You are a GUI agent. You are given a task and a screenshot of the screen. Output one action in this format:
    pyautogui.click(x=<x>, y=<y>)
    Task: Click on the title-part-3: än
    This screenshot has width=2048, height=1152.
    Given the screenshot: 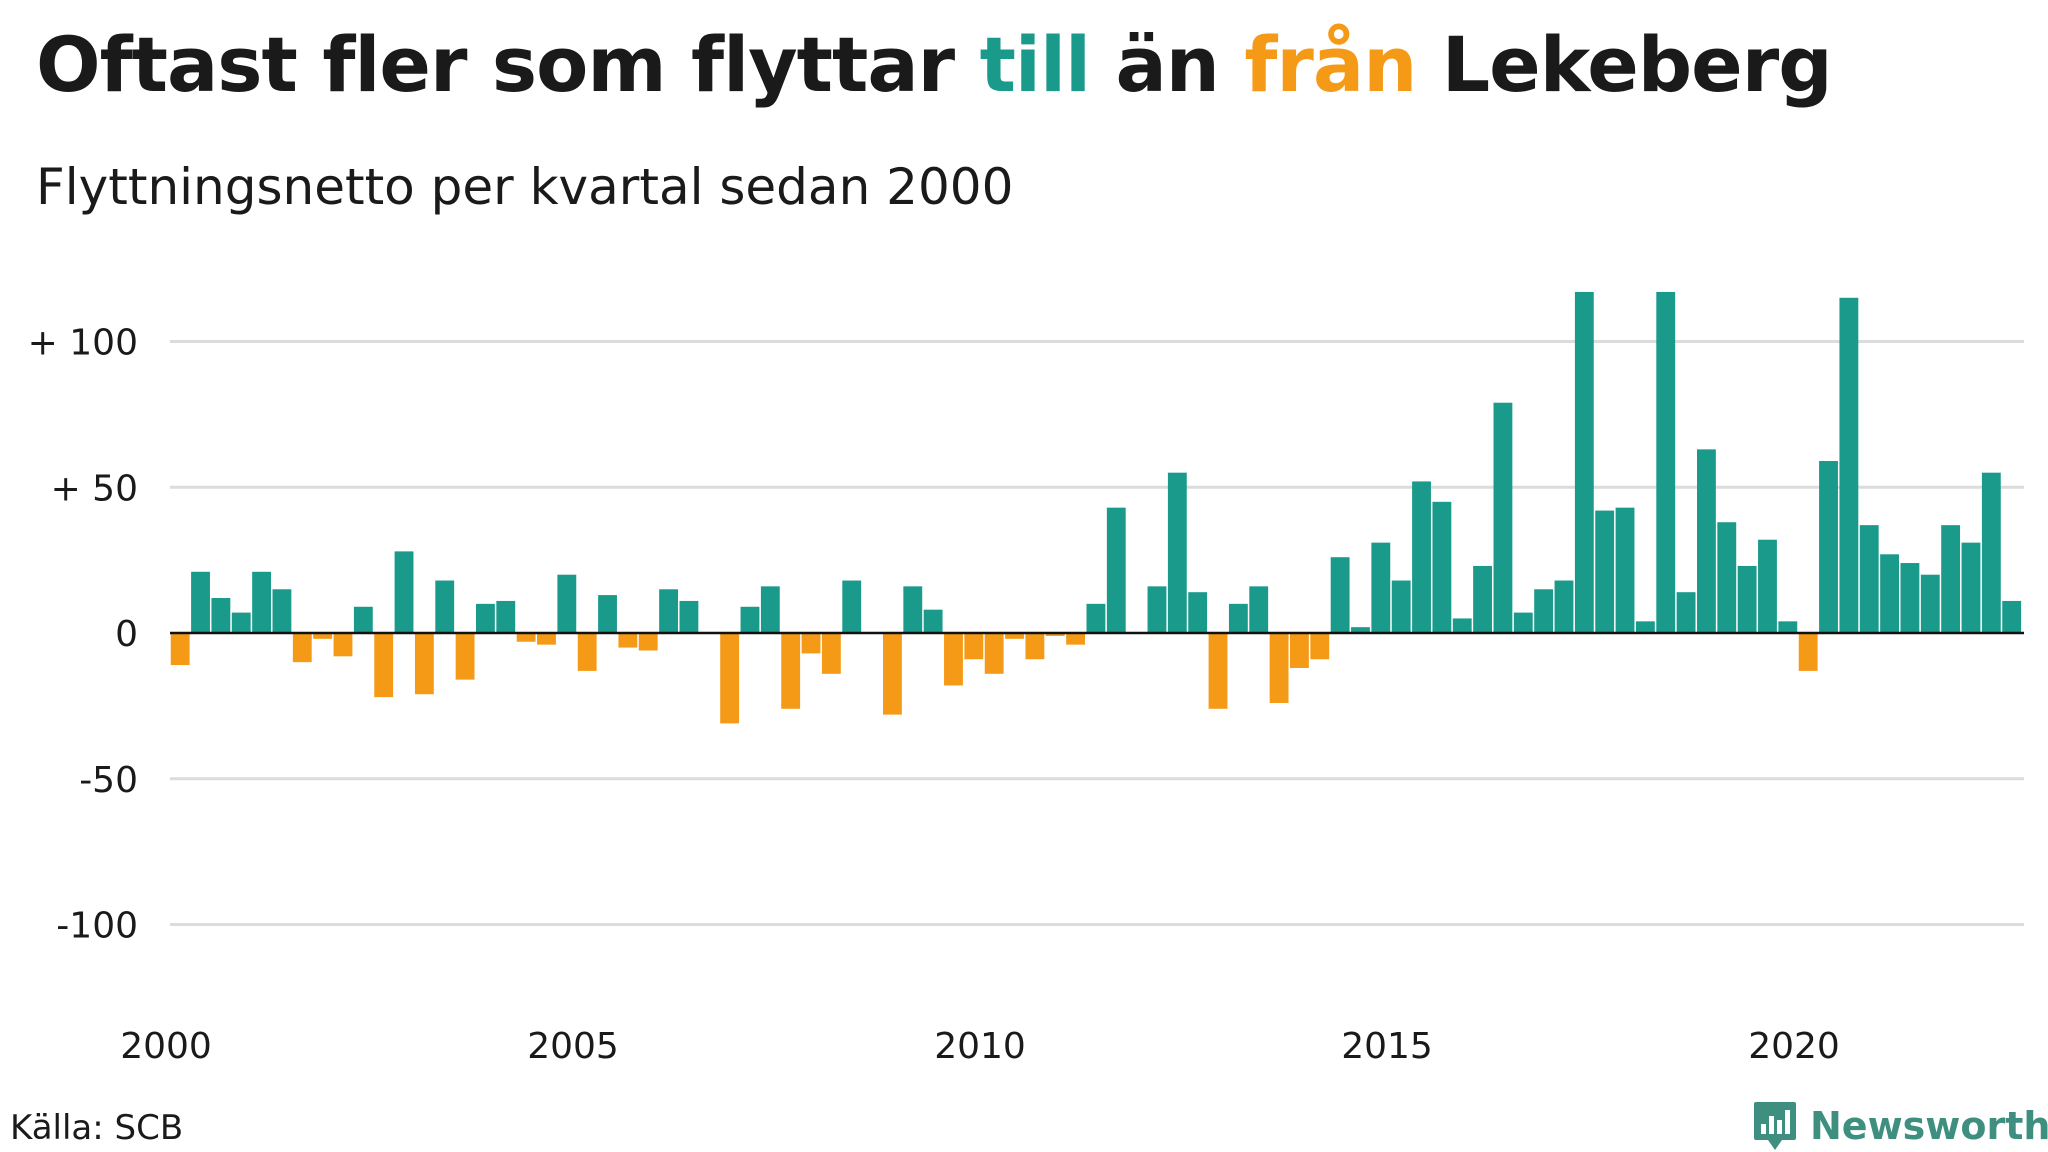 What is the action you would take?
    pyautogui.click(x=1167, y=64)
    